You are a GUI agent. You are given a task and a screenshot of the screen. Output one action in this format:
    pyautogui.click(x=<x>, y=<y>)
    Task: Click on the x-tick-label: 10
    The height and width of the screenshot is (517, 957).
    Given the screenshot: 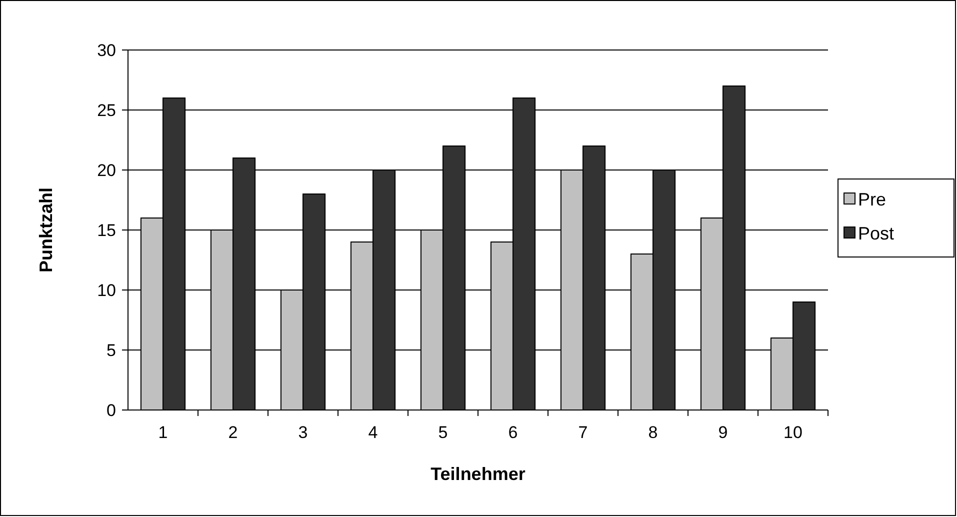 What is the action you would take?
    pyautogui.click(x=793, y=432)
    